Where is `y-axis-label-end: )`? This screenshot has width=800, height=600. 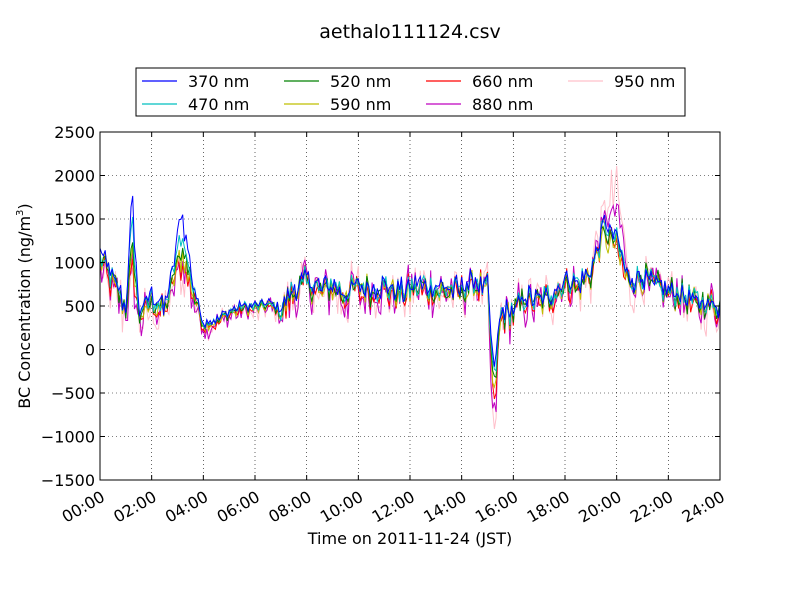 y-axis-label-end: ) is located at coordinates (24, 206).